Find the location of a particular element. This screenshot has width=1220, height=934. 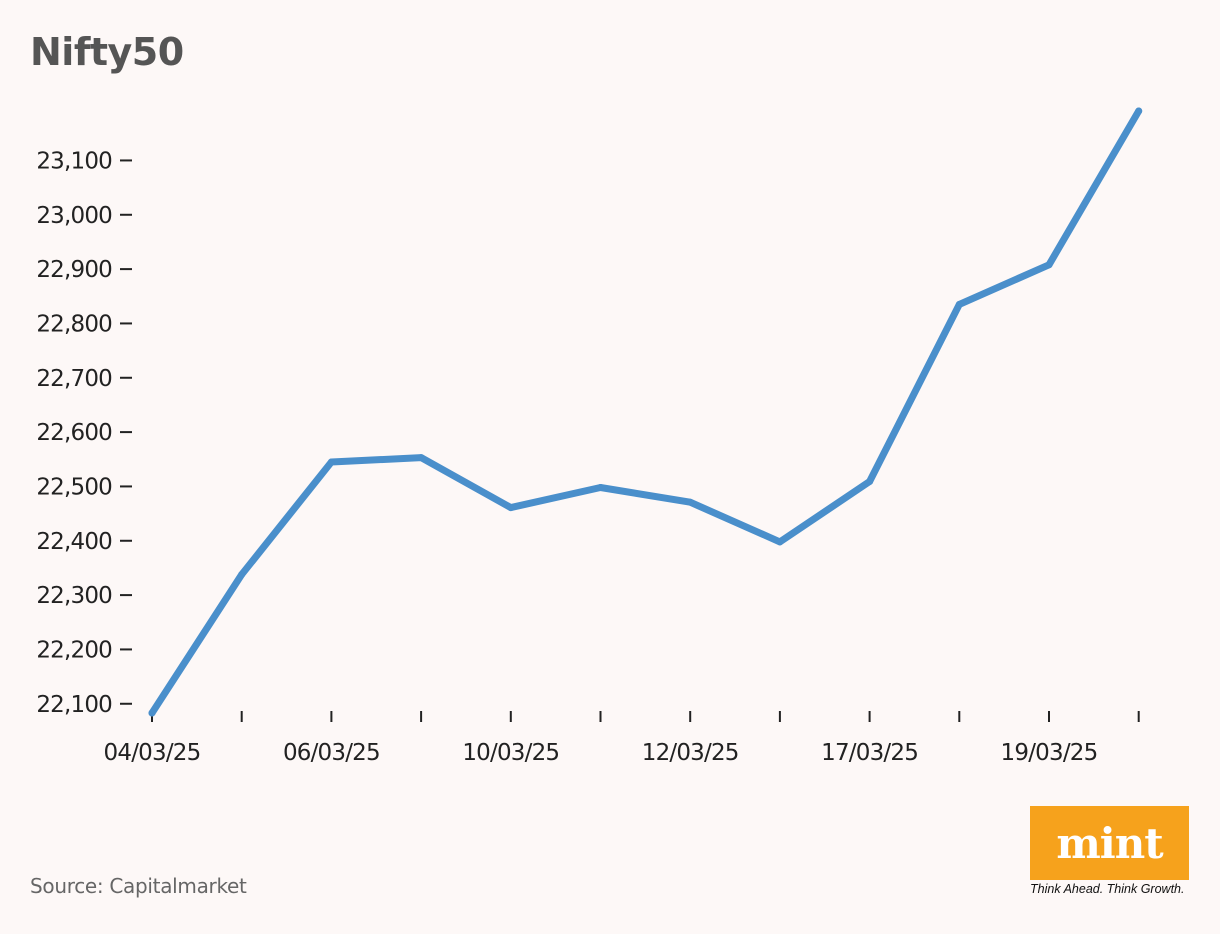

mint-logo-text: mint is located at coordinates (1109, 843).